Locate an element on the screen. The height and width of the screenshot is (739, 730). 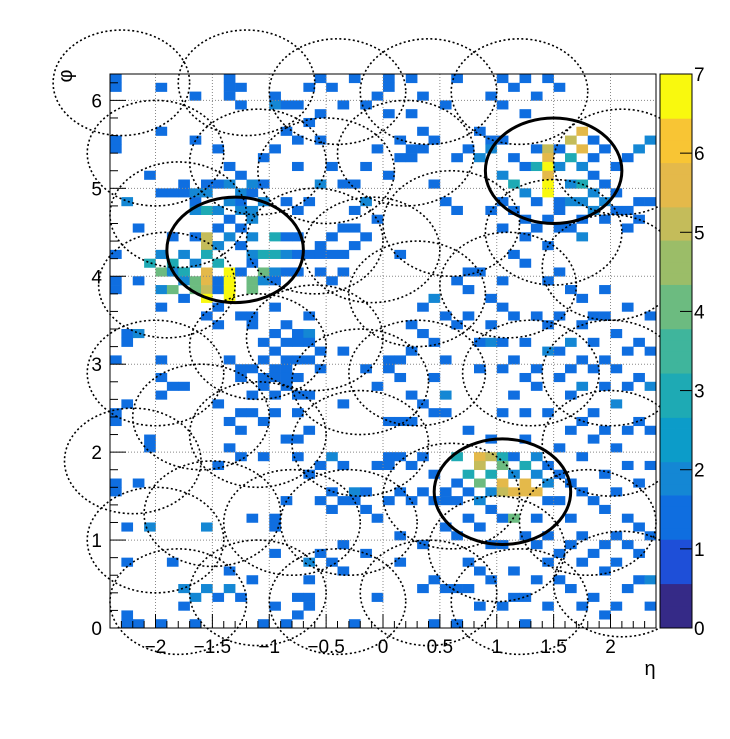
color-bar-tick-label: 4 is located at coordinates (699, 312).